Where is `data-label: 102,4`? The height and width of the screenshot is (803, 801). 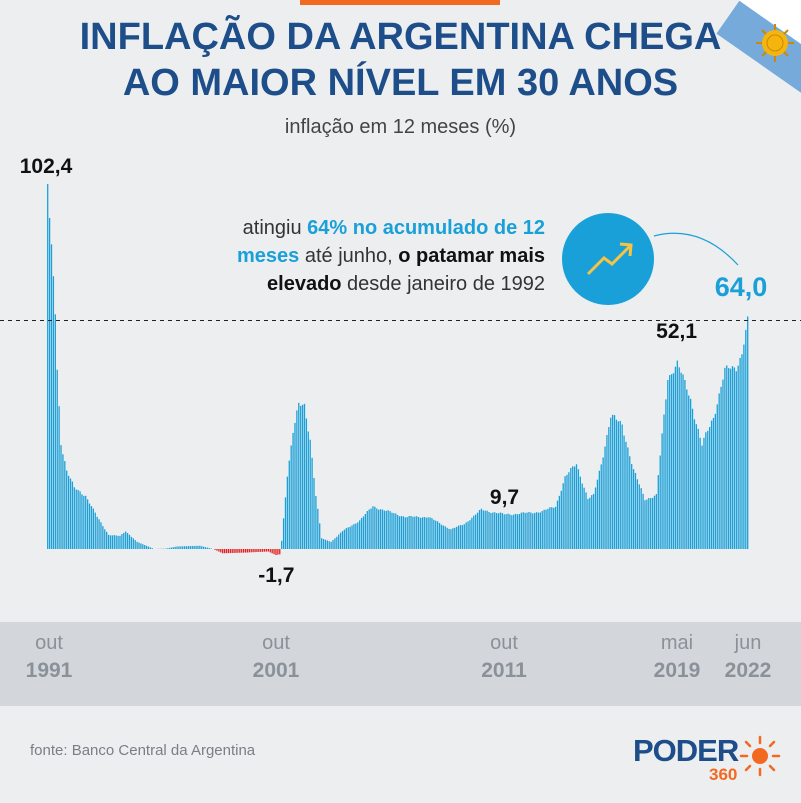
data-label: 102,4 is located at coordinates (46, 166).